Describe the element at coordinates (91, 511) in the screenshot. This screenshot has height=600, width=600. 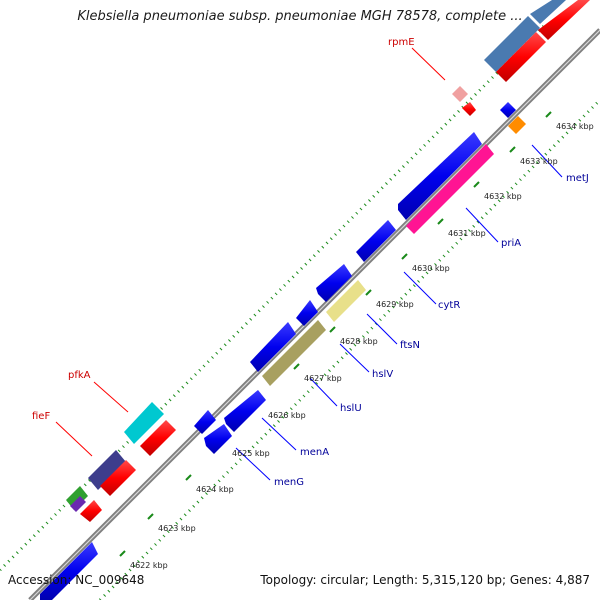
I see `gene-red-bottom` at that location.